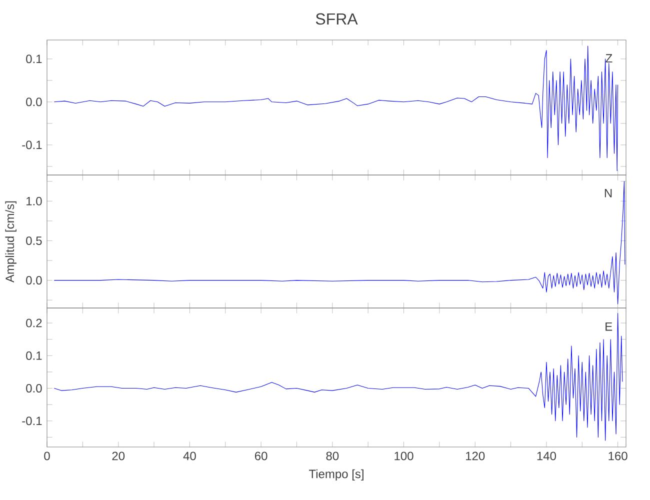 The image size is (650, 500). I want to click on x-tick-label: 80, so click(332, 456).